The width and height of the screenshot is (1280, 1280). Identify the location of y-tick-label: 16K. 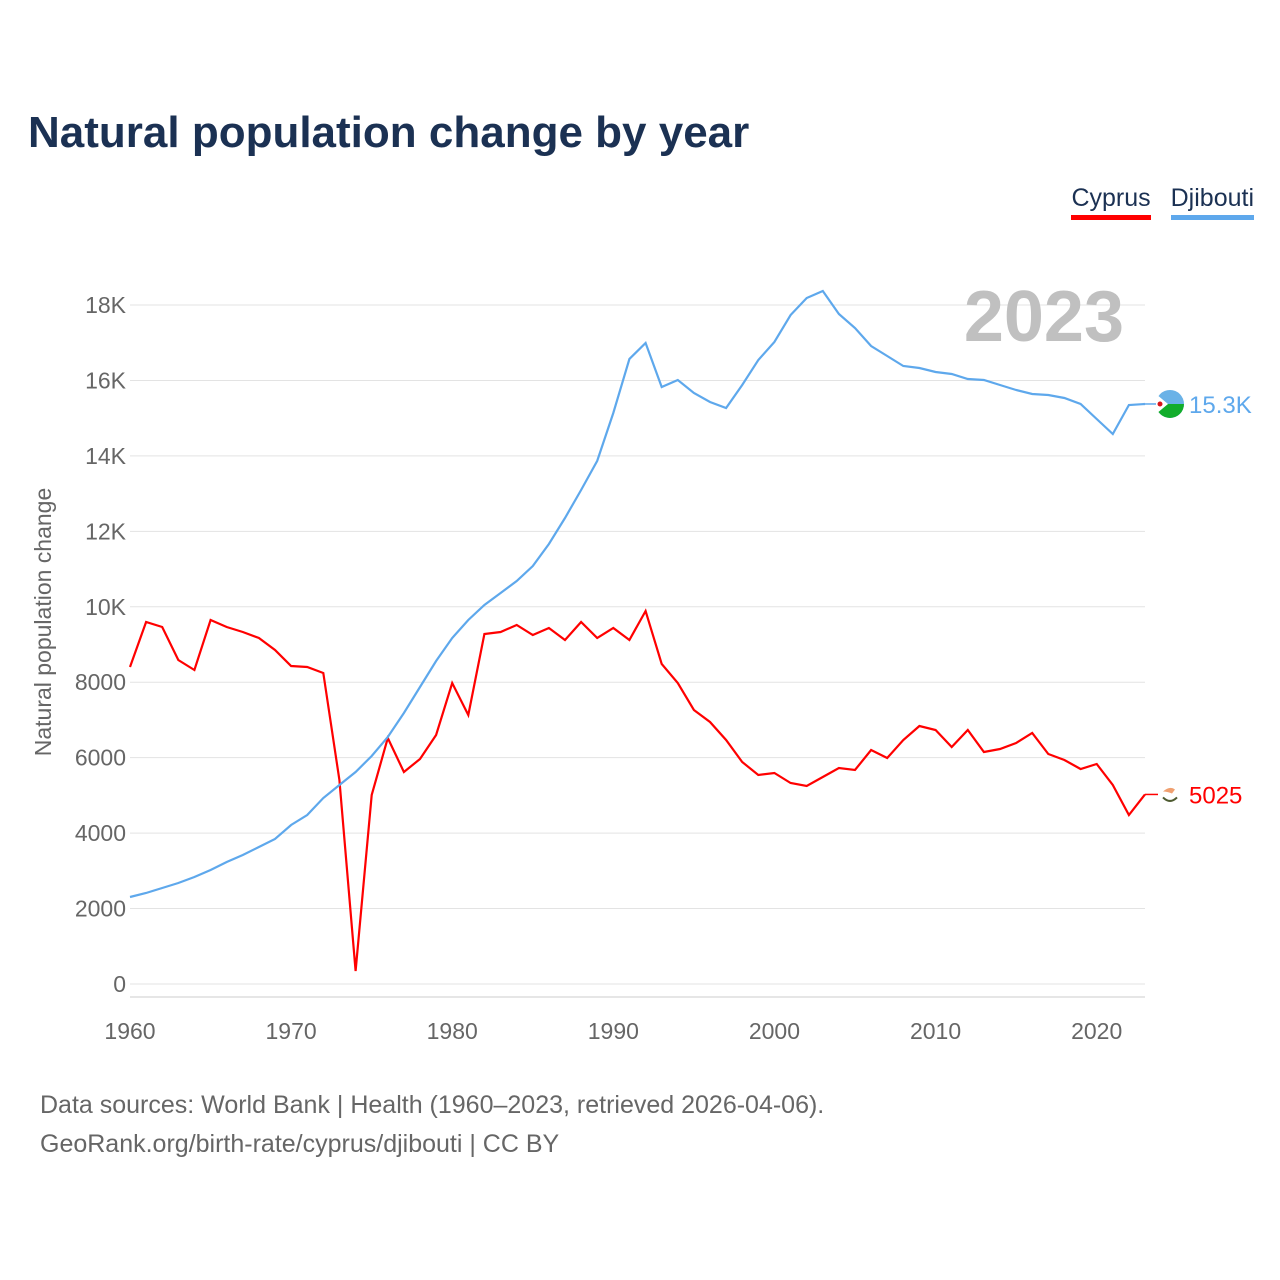
(106, 380).